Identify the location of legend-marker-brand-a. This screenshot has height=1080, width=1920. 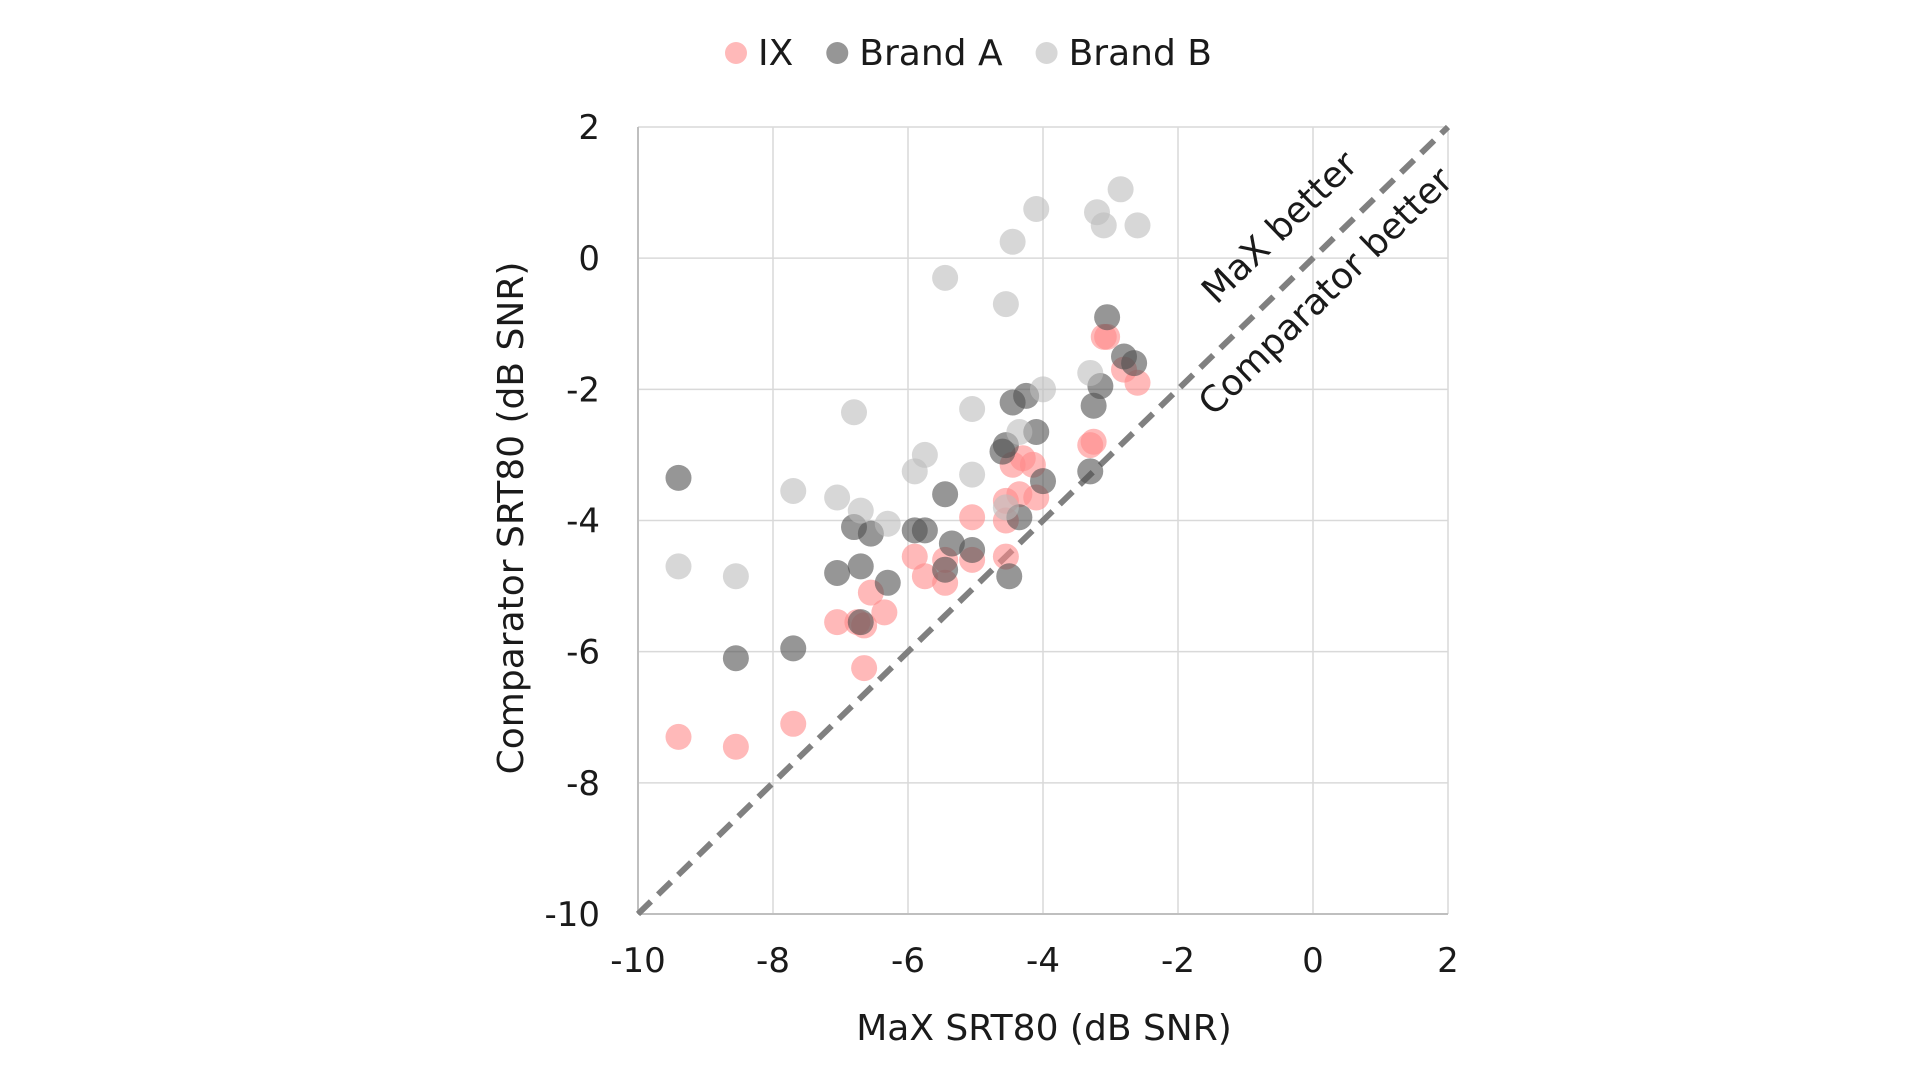
(837, 53).